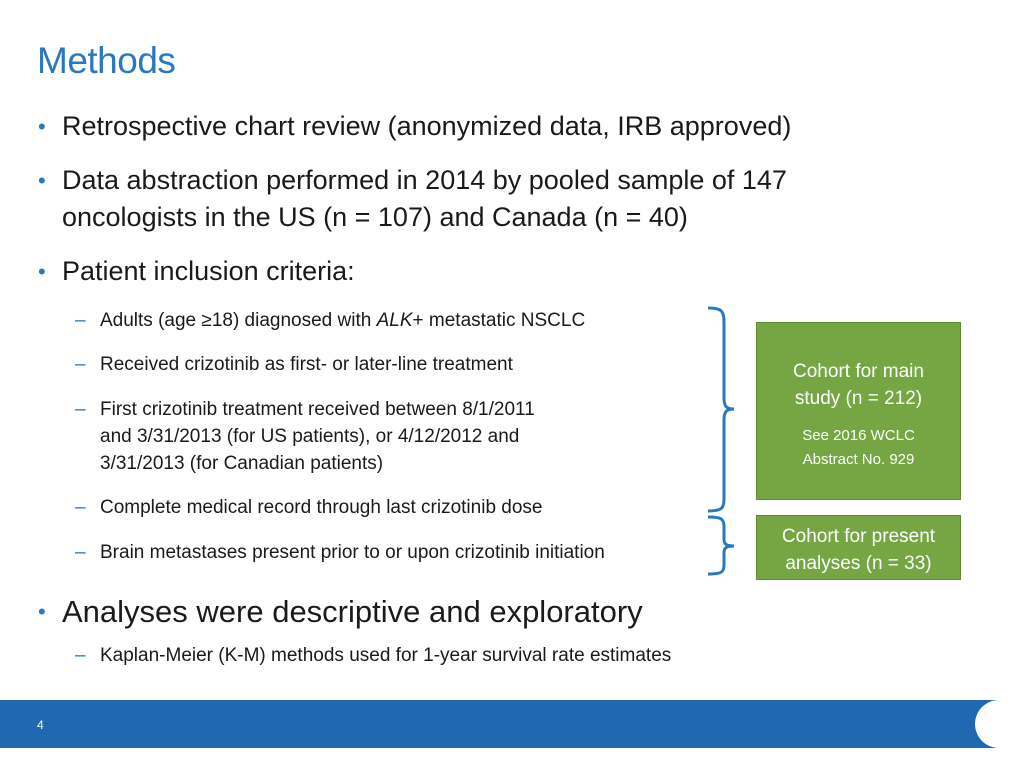 The width and height of the screenshot is (1024, 768). What do you see at coordinates (106, 60) in the screenshot?
I see `slide-title: Methods` at bounding box center [106, 60].